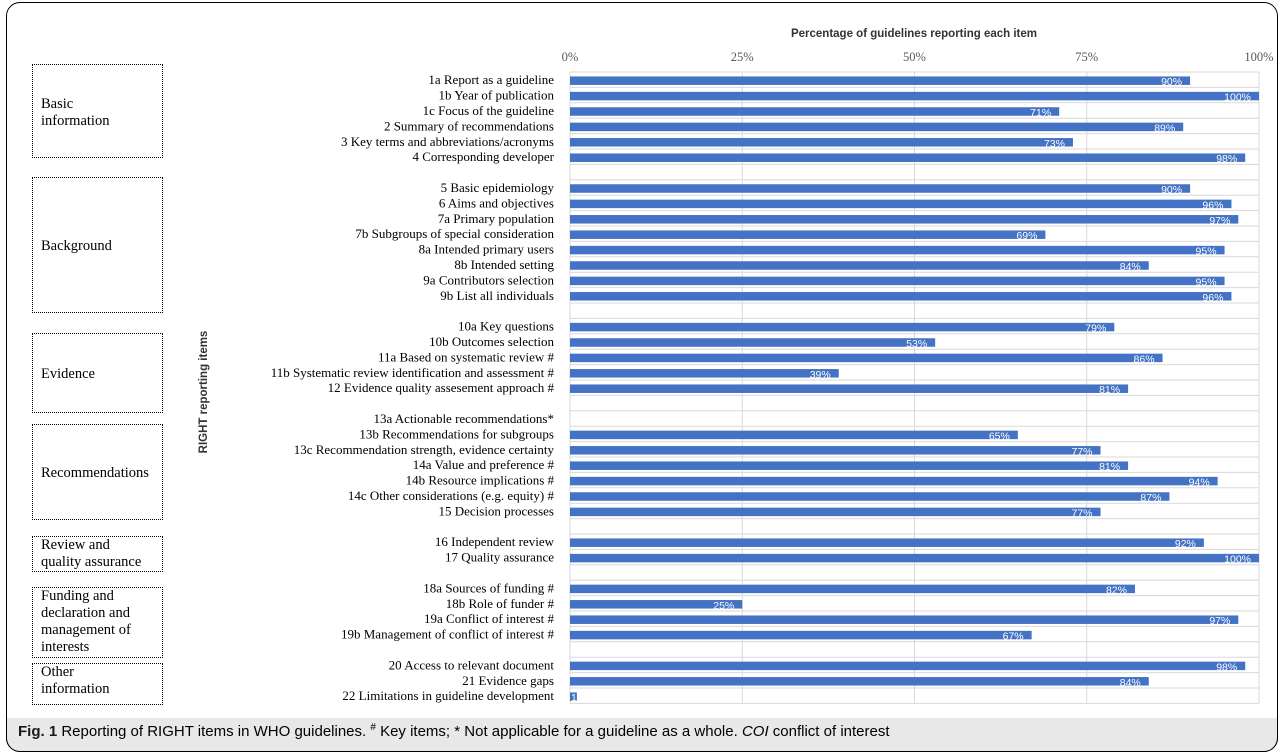  I want to click on group-label: Other information, so click(75, 681).